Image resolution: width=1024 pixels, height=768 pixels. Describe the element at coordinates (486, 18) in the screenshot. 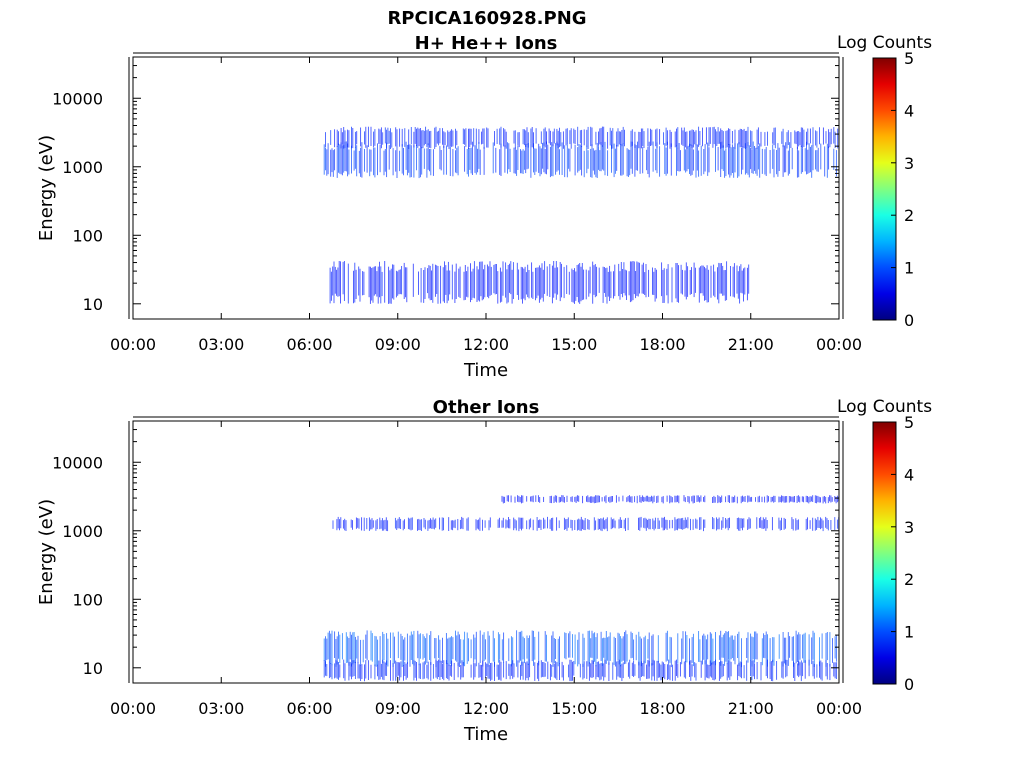

I see `figure-title: RPCICA160928.PNG` at that location.